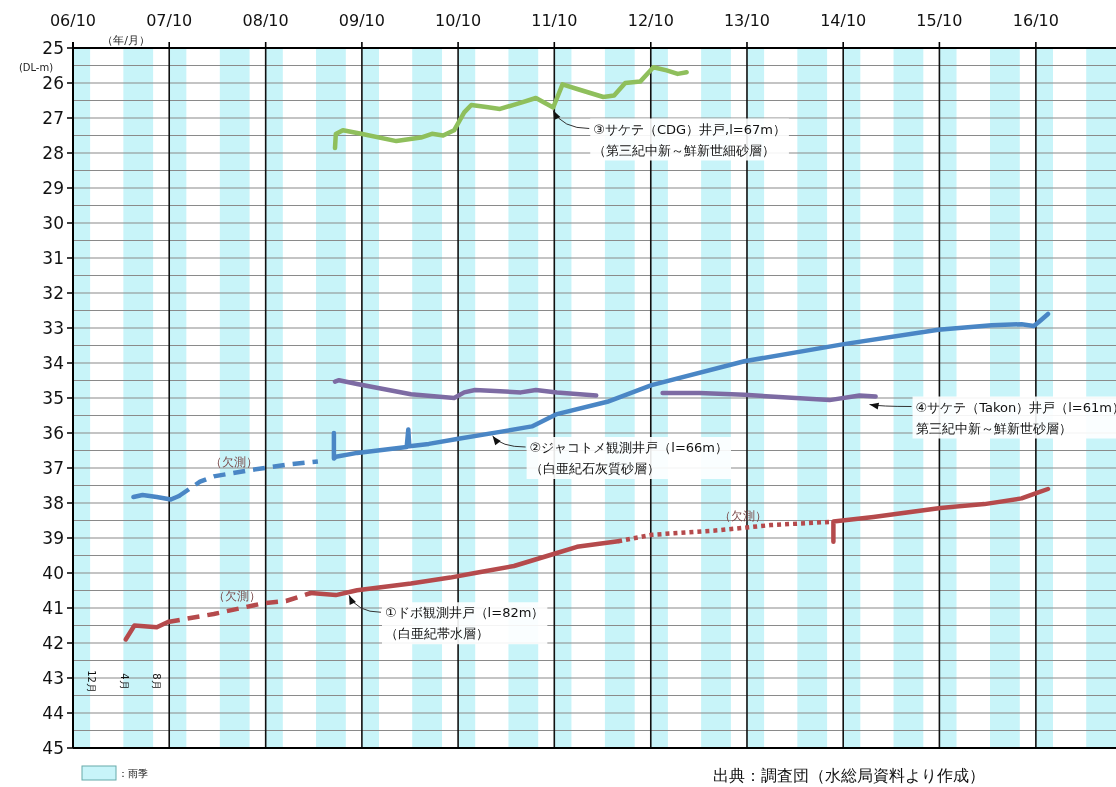 Image resolution: width=1116 pixels, height=787 pixels. I want to click on annotation: 8月, so click(156, 681).